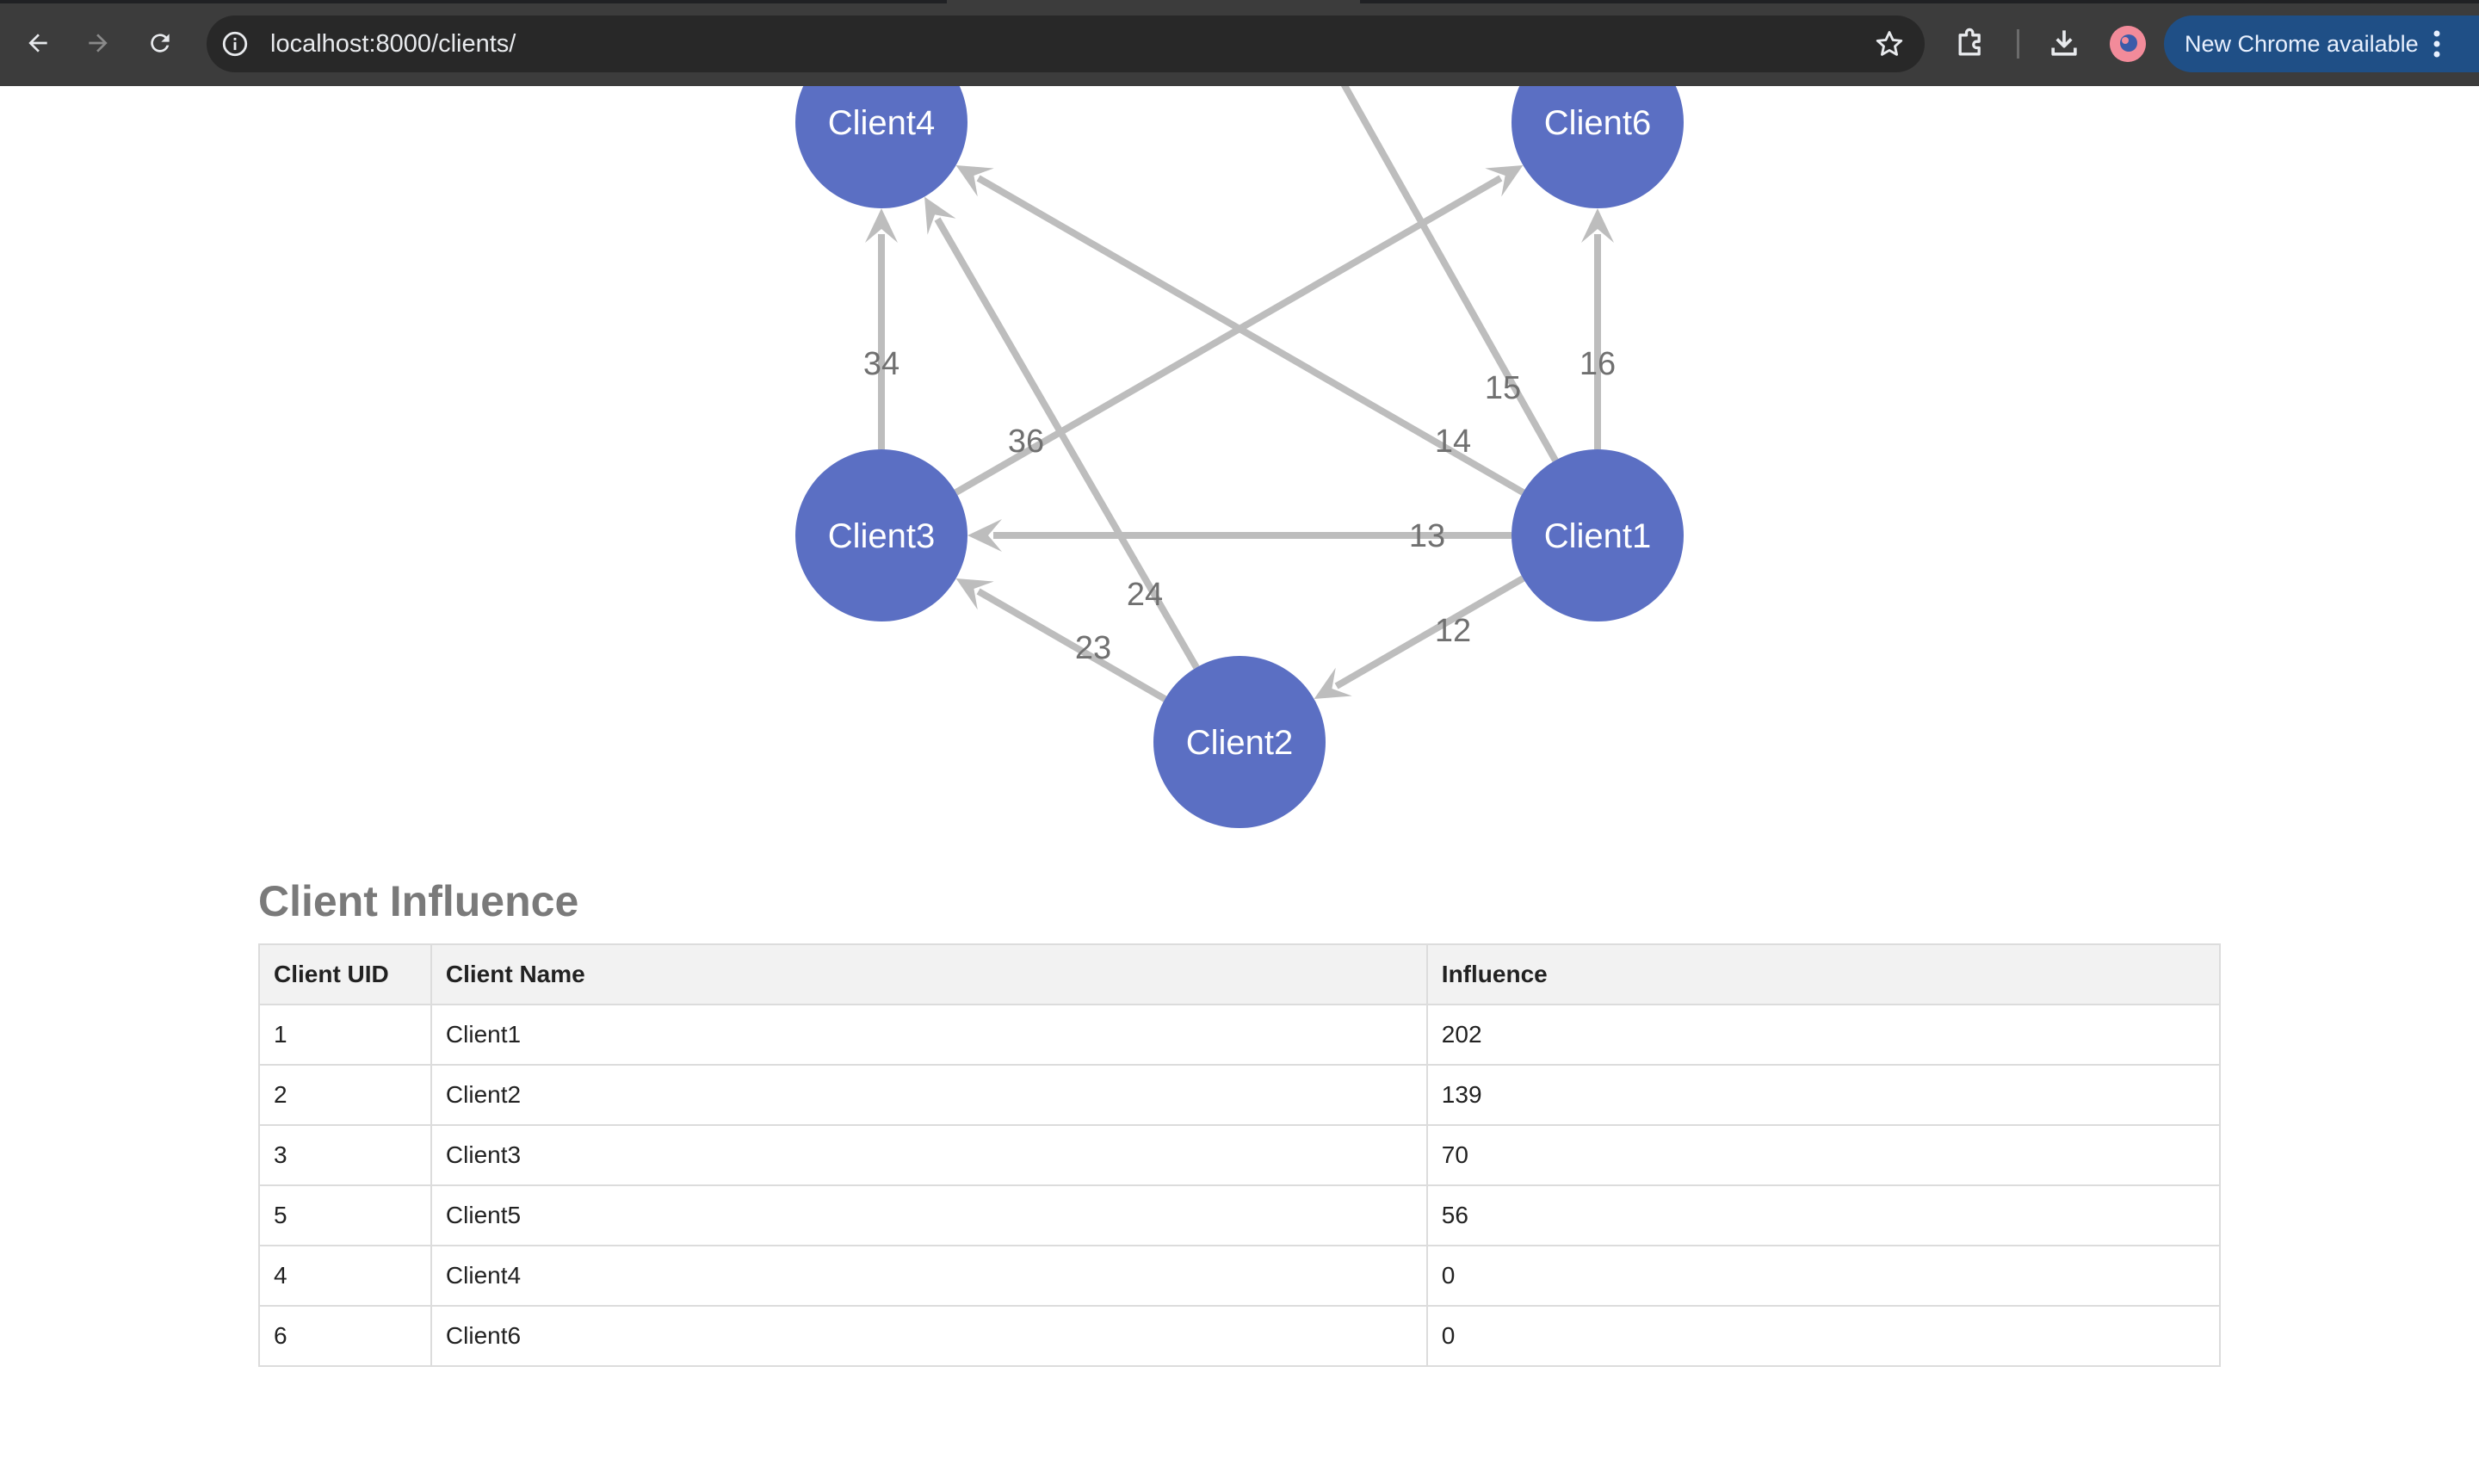 Image resolution: width=2479 pixels, height=1484 pixels. I want to click on forward-button, so click(98, 43).